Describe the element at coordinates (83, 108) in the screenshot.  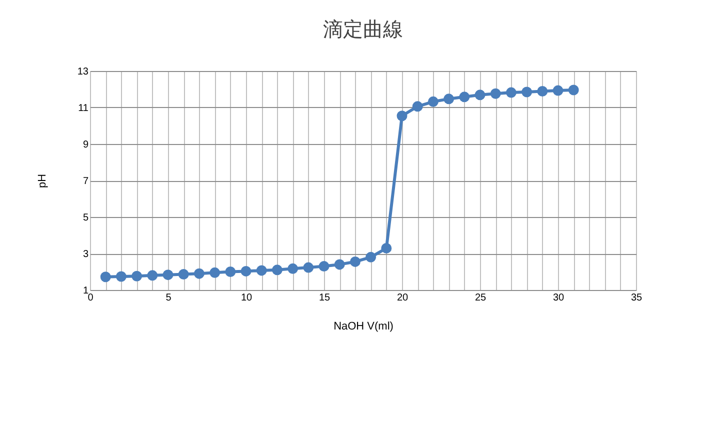
I see `y-tick-label: 11` at that location.